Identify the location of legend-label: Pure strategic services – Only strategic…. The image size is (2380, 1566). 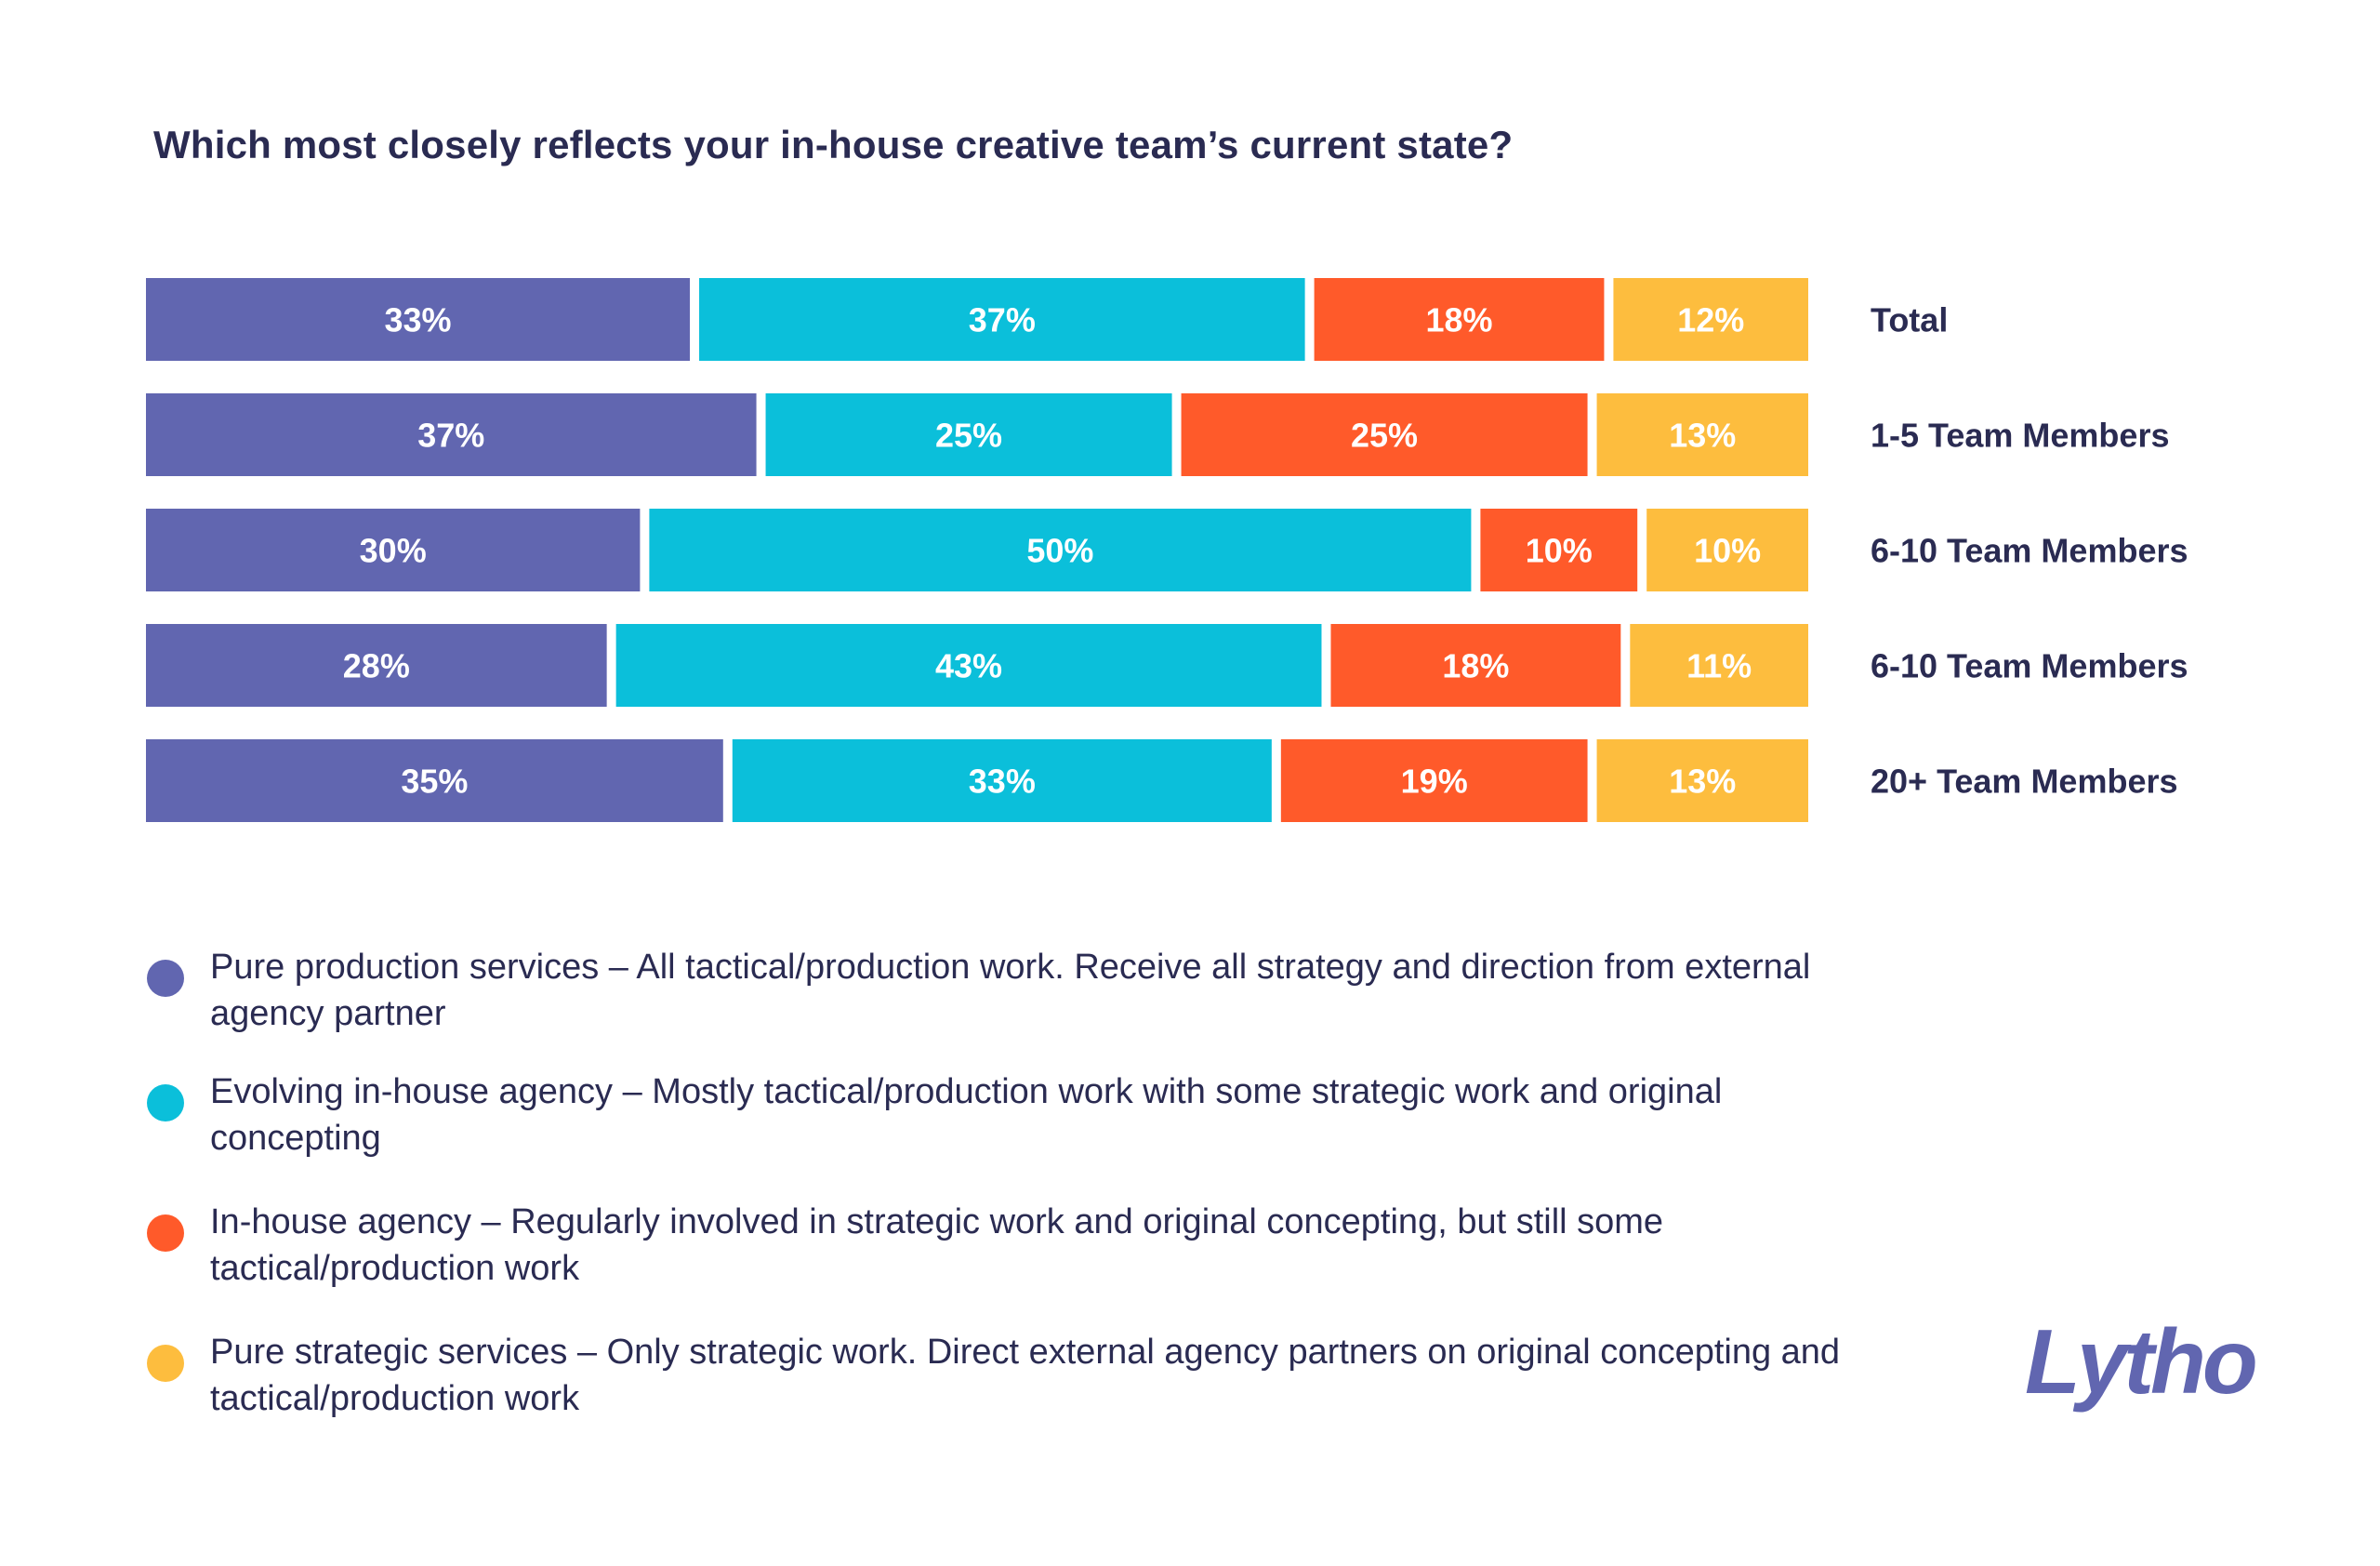
(1025, 1375).